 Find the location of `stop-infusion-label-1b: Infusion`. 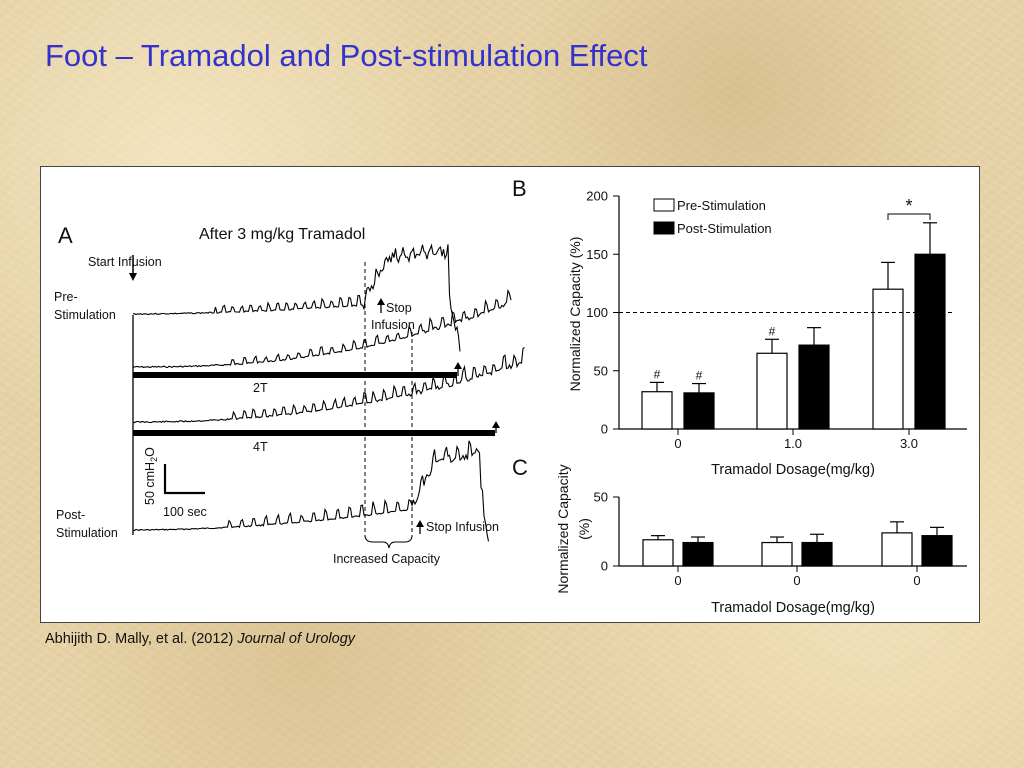

stop-infusion-label-1b: Infusion is located at coordinates (393, 325).